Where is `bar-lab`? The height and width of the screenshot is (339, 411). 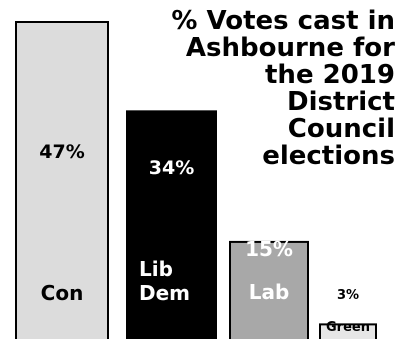 bar-lab is located at coordinates (269, 289).